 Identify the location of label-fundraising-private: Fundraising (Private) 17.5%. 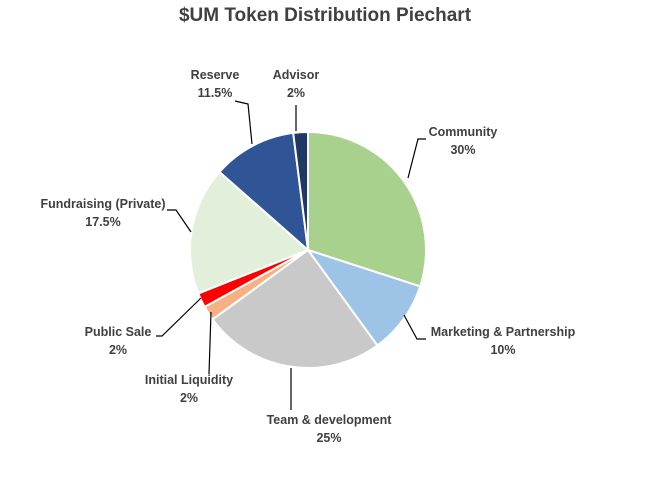
(102, 213).